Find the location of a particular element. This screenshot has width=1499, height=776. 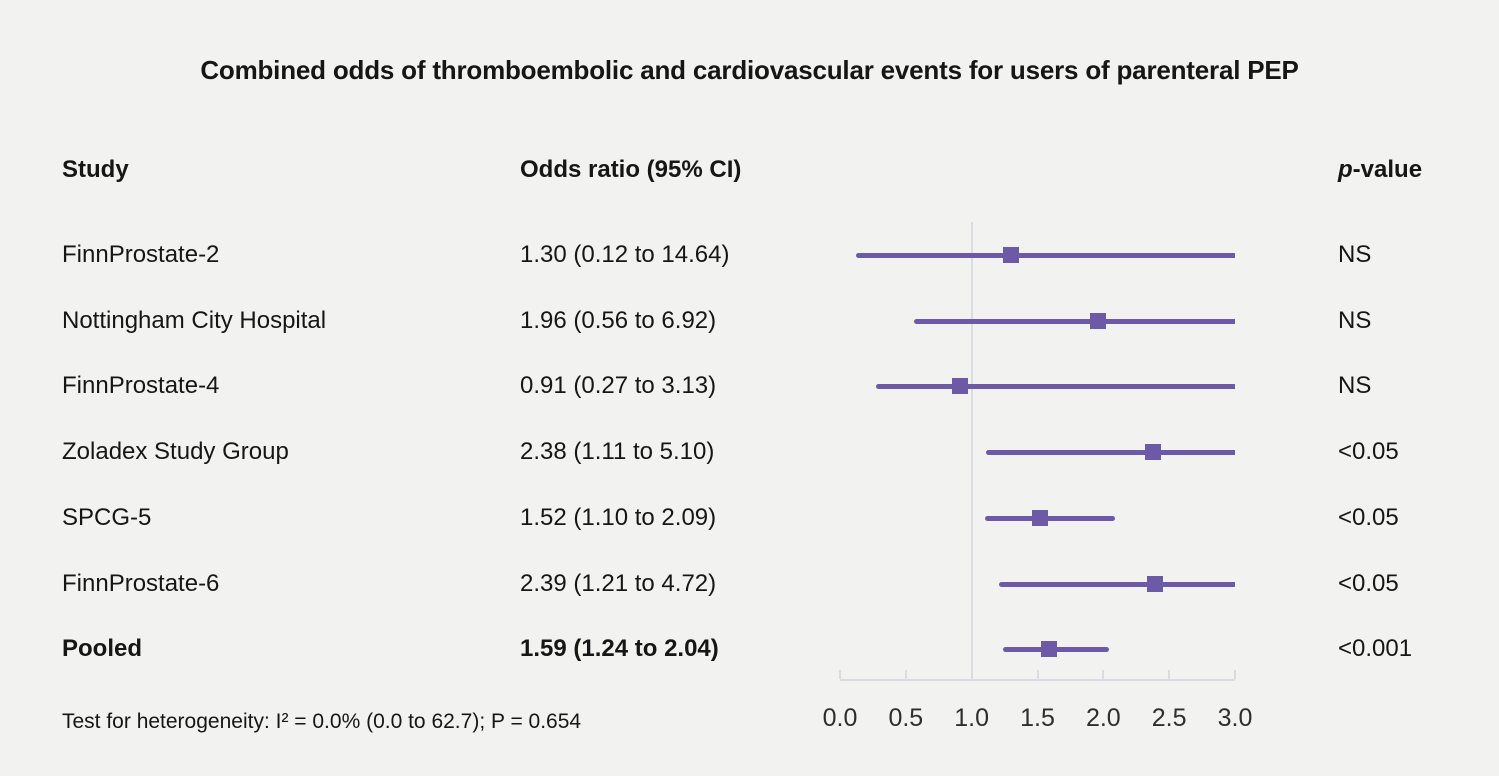

x-axis-tick-label: 2.5 is located at coordinates (1169, 718).